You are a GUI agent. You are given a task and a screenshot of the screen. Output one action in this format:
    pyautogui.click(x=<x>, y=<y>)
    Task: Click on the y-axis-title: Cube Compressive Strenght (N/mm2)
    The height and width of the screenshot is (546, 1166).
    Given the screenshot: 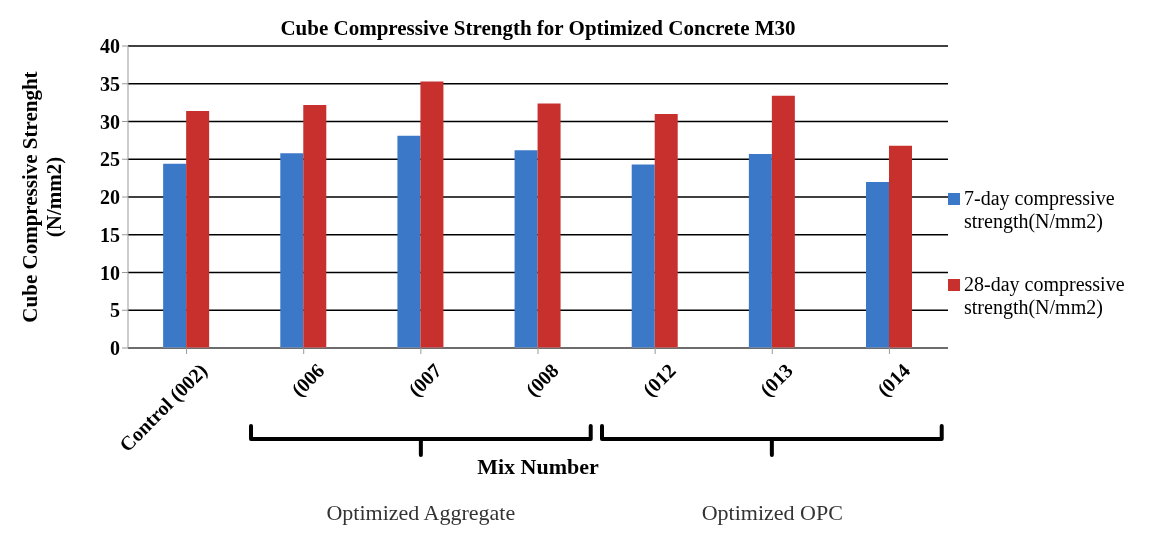 What is the action you would take?
    pyautogui.click(x=42, y=197)
    